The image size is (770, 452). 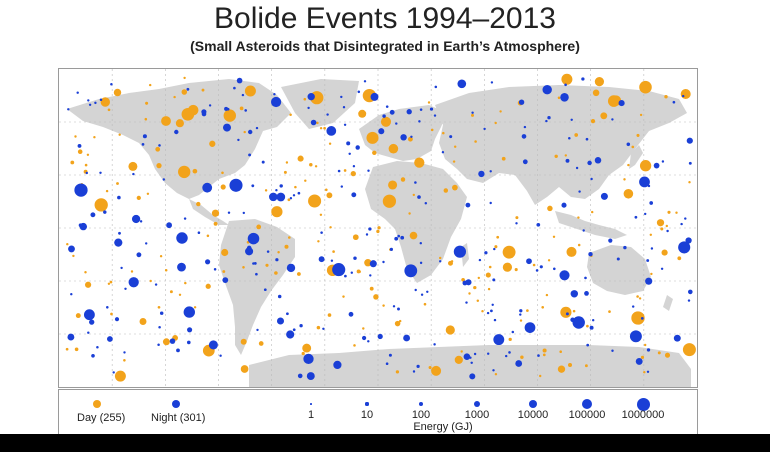 What do you see at coordinates (470, 366) in the screenshot?
I see `landmass-antarctica` at bounding box center [470, 366].